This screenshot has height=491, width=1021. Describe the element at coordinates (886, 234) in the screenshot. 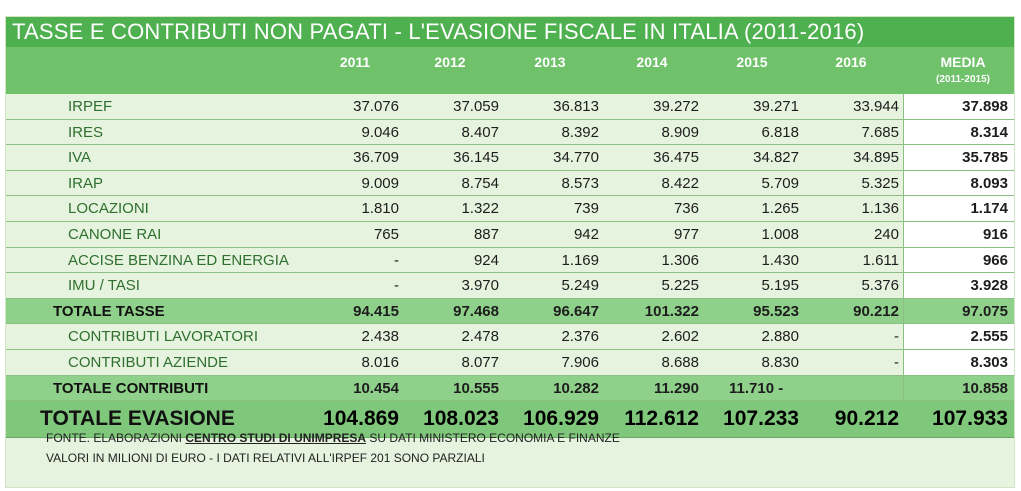

I see `cell-value: 240` at that location.